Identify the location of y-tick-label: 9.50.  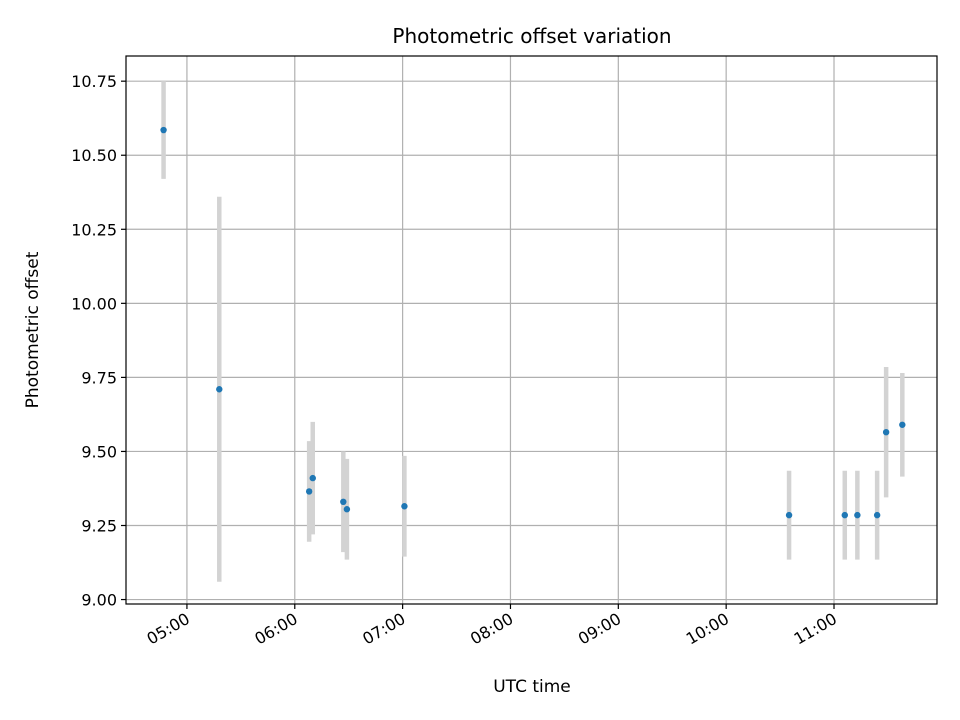
(99, 451).